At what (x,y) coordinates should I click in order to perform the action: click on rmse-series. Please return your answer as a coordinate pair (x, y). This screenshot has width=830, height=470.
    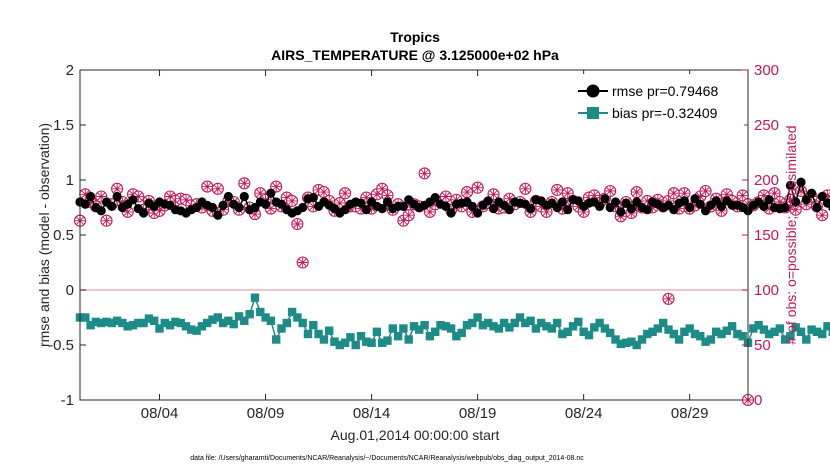
    Looking at the image, I should click on (452, 198).